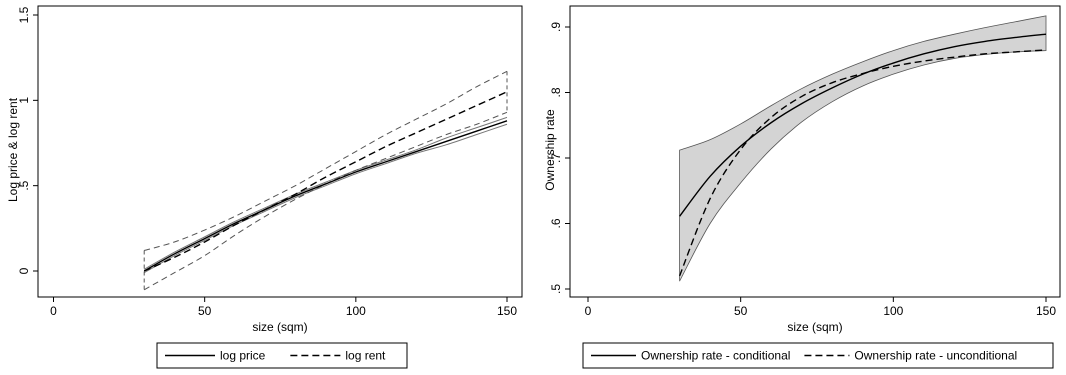 This screenshot has width=1066, height=375. I want to click on y-tick-label: .8, so click(556, 92).